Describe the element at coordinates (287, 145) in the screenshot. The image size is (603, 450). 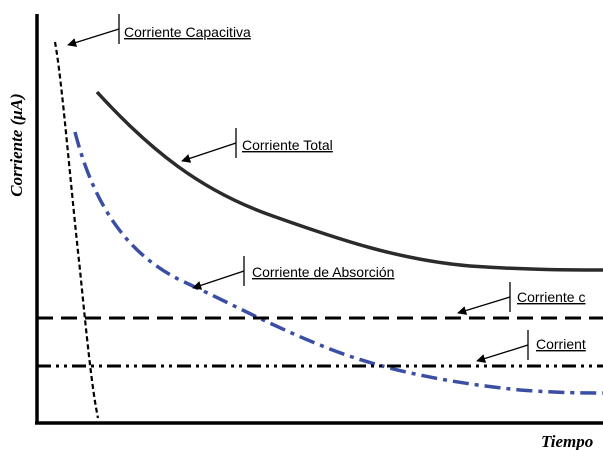
I see `total-label: Corriente Total` at that location.